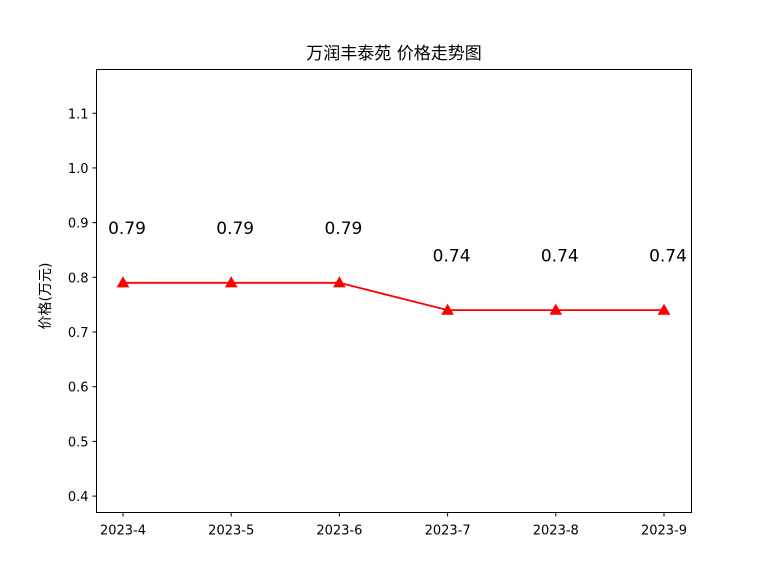 This screenshot has height=576, width=768. Describe the element at coordinates (78, 333) in the screenshot. I see `y-tick-label: 0.7` at that location.